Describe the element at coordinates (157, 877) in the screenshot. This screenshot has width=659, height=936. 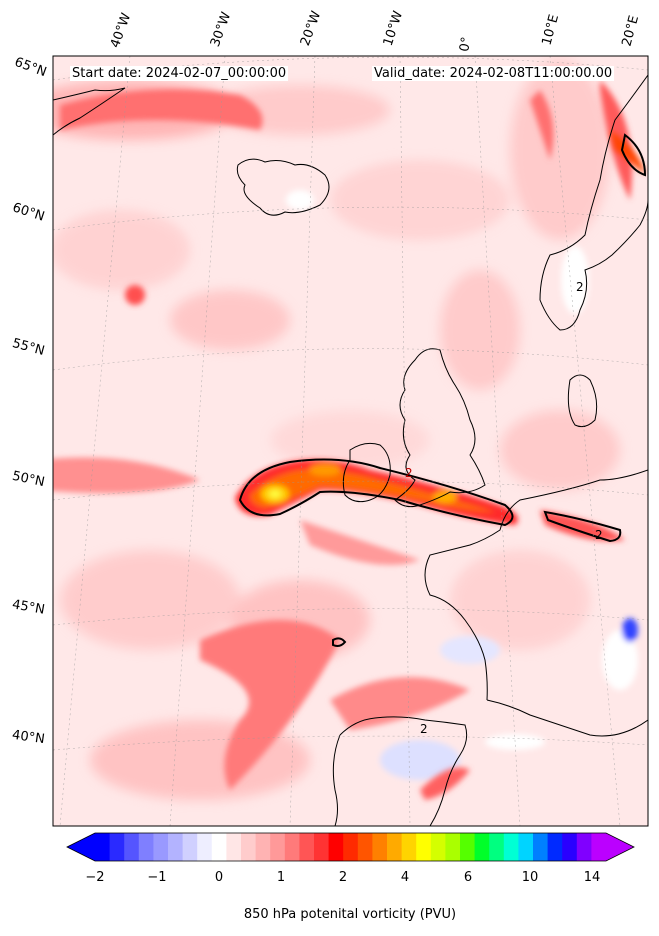
I see `colorbar-tick: −1` at that location.